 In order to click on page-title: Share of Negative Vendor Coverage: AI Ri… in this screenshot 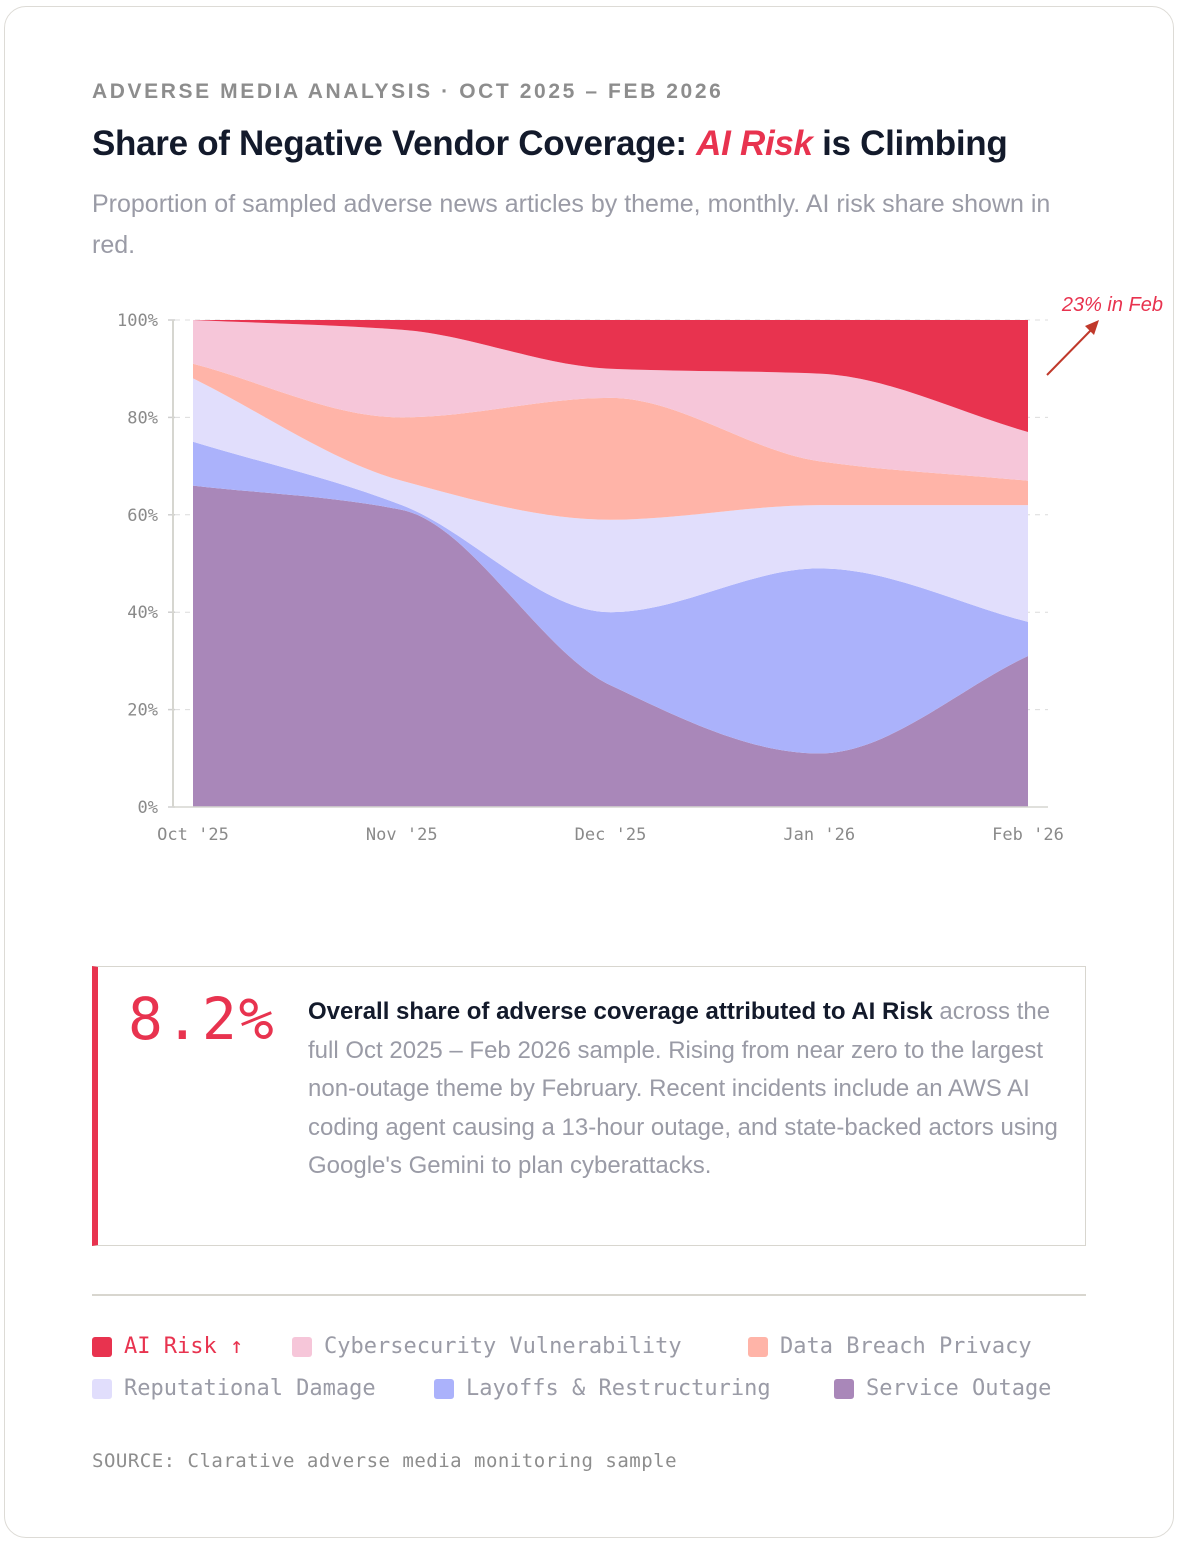, I will do `click(550, 144)`.